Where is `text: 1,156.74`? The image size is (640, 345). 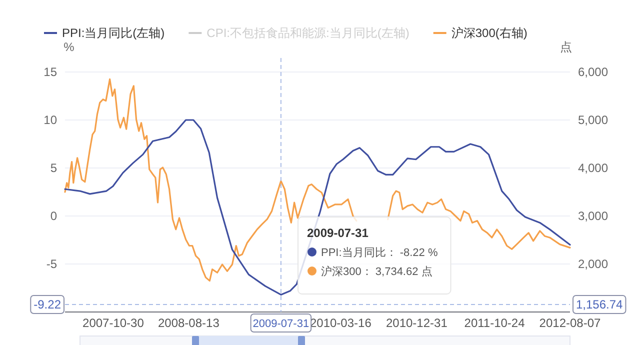 text: 1,156.74 is located at coordinates (600, 305).